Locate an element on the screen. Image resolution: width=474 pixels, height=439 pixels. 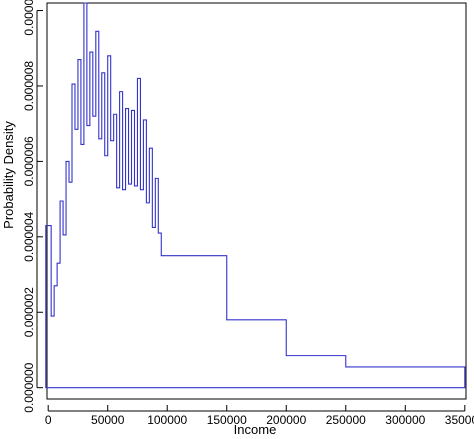
x-tick-label: 50000 is located at coordinates (108, 420).